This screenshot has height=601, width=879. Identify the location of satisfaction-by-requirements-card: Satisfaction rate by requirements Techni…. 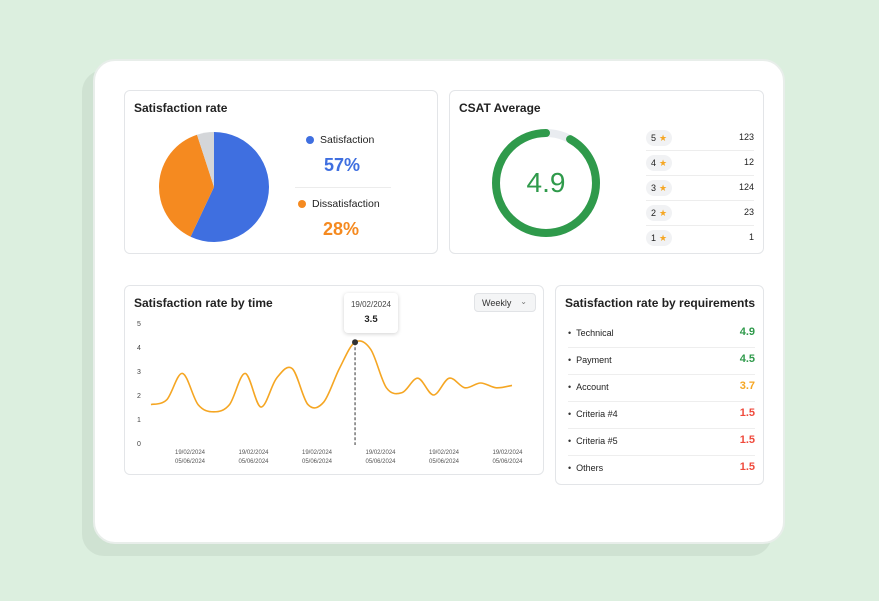
(659, 385).